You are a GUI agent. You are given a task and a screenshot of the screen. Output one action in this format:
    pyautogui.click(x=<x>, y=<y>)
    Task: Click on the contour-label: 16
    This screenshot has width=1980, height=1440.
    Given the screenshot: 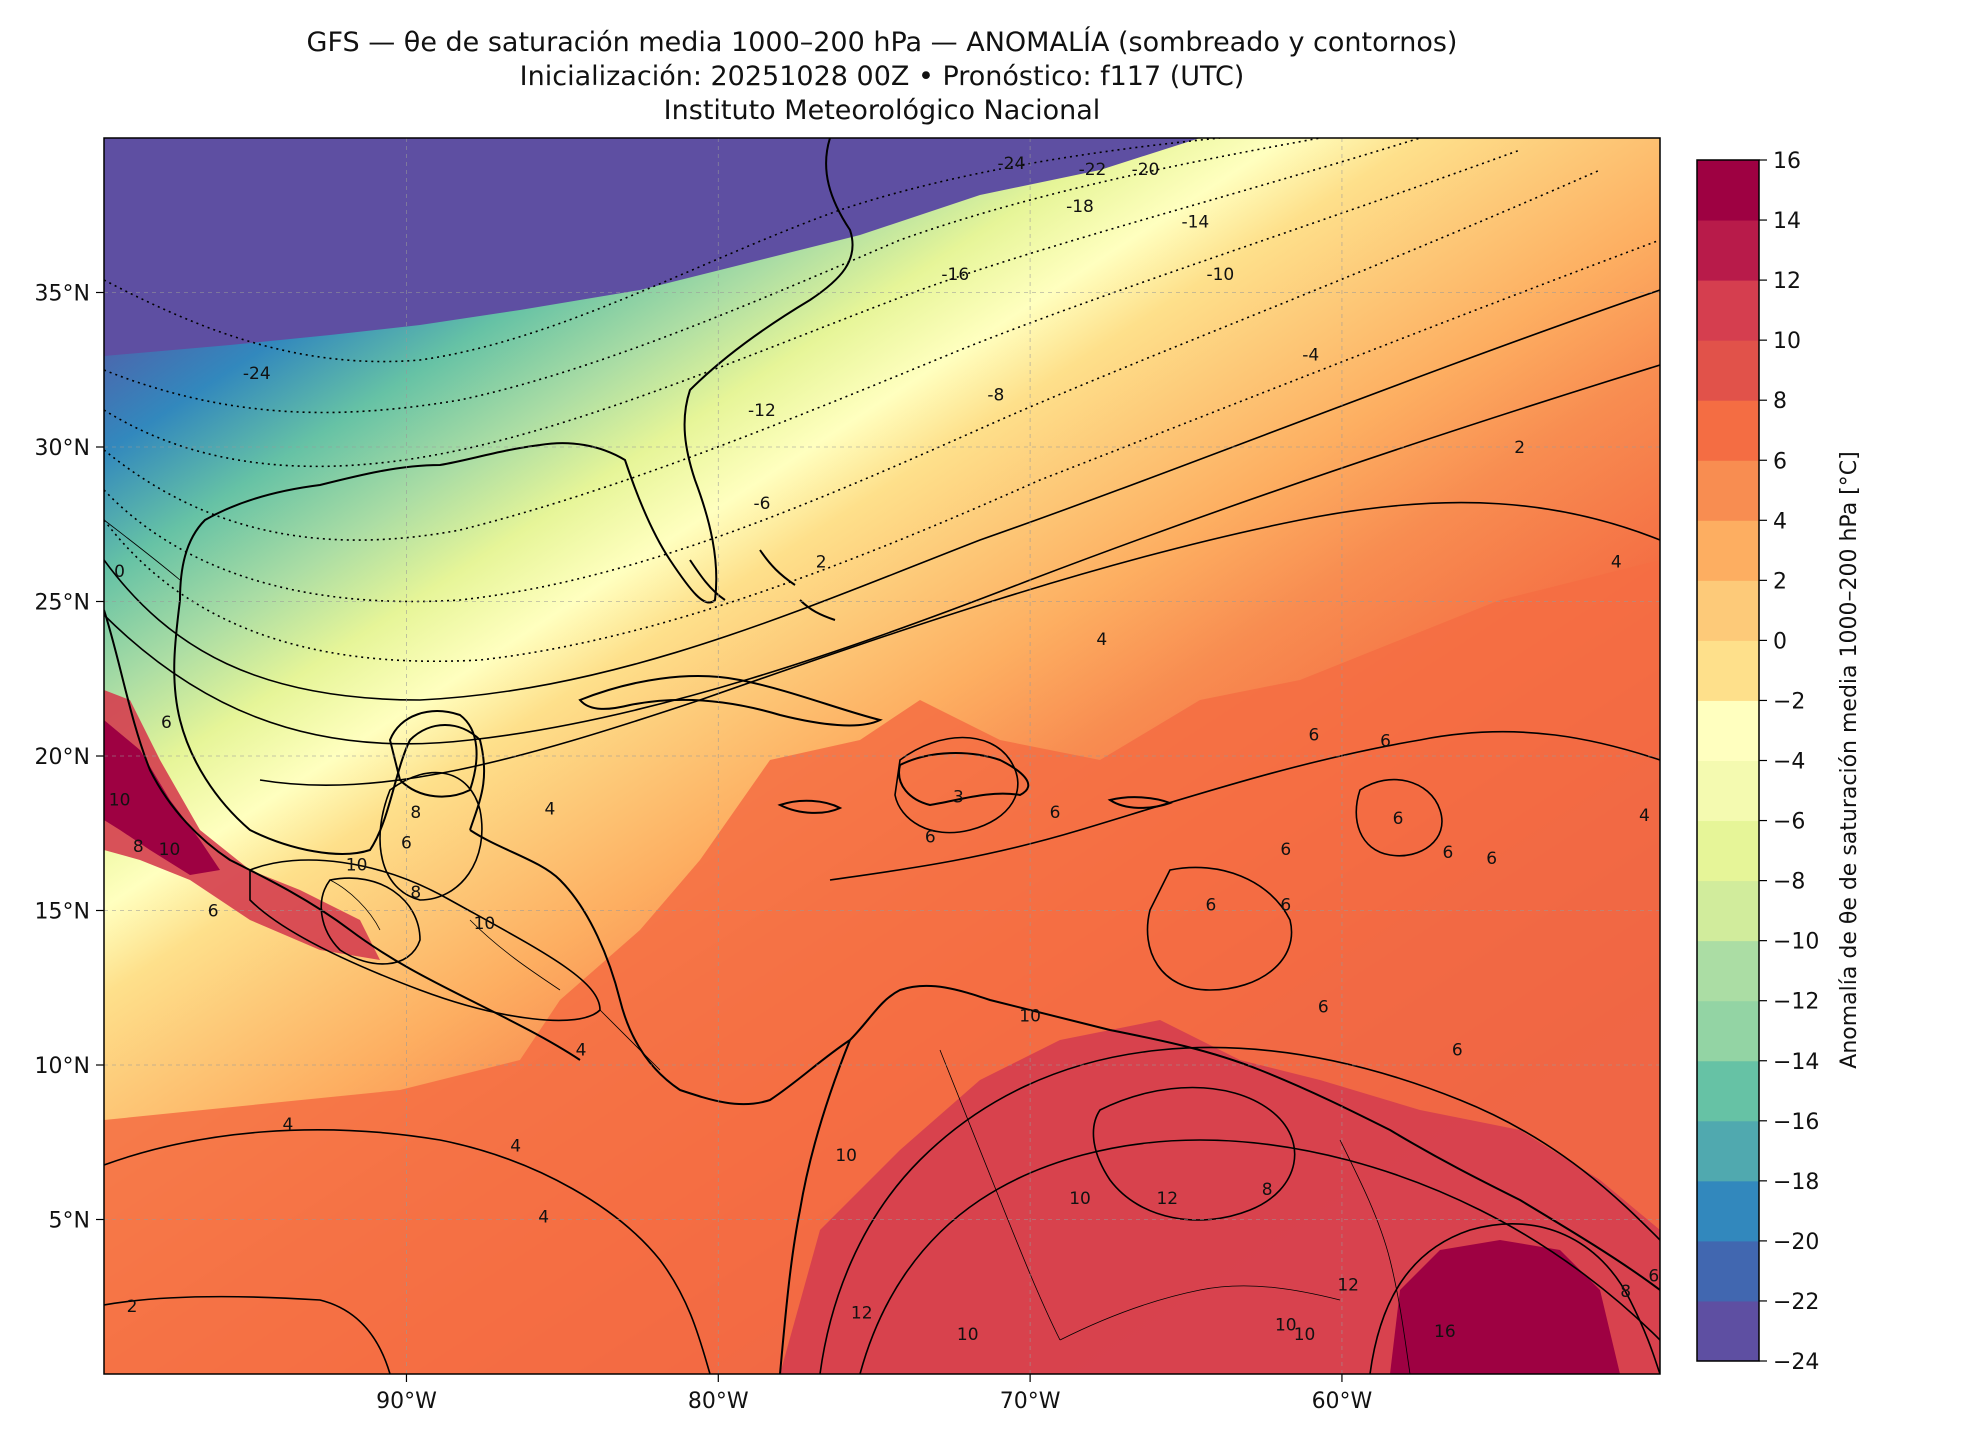 What is the action you would take?
    pyautogui.click(x=1445, y=1332)
    